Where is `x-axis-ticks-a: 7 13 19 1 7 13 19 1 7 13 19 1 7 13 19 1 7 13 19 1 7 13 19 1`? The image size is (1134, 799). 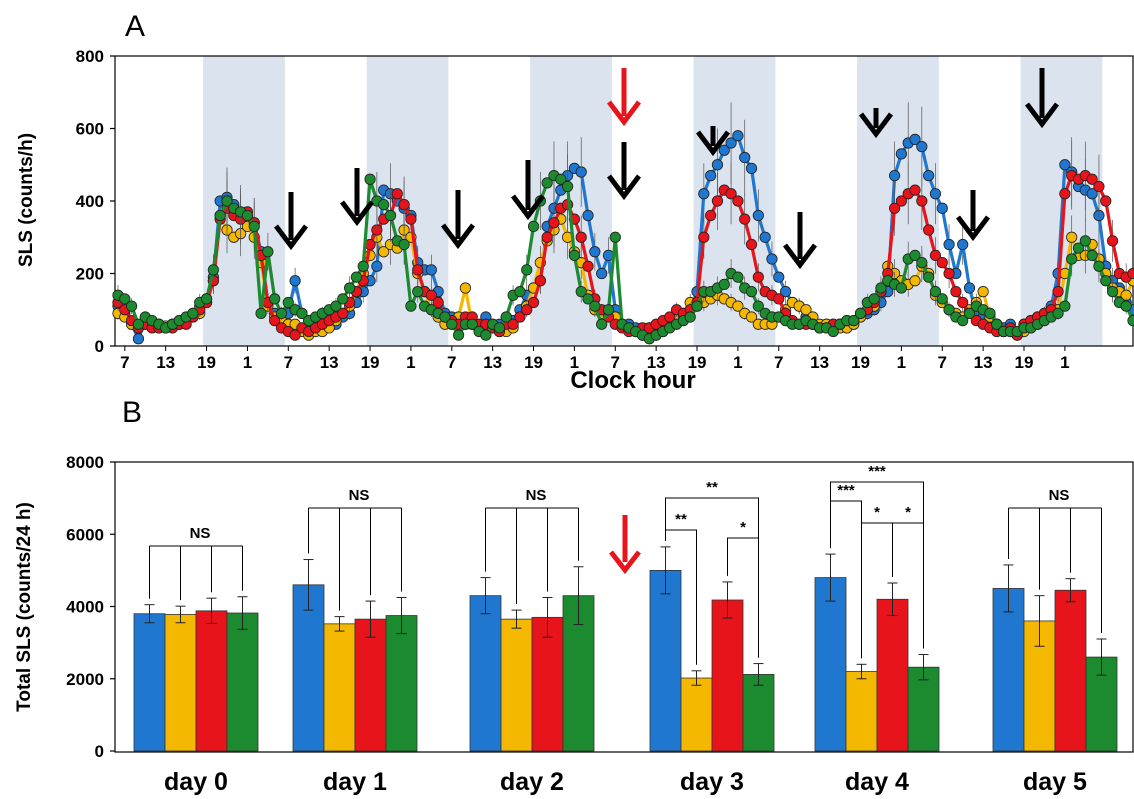
x-axis-ticks-a: 7 13 19 1 7 13 19 1 7 13 19 1 7 13 19 1 7 13 19 1 7 13 19 1 is located at coordinates (595, 359).